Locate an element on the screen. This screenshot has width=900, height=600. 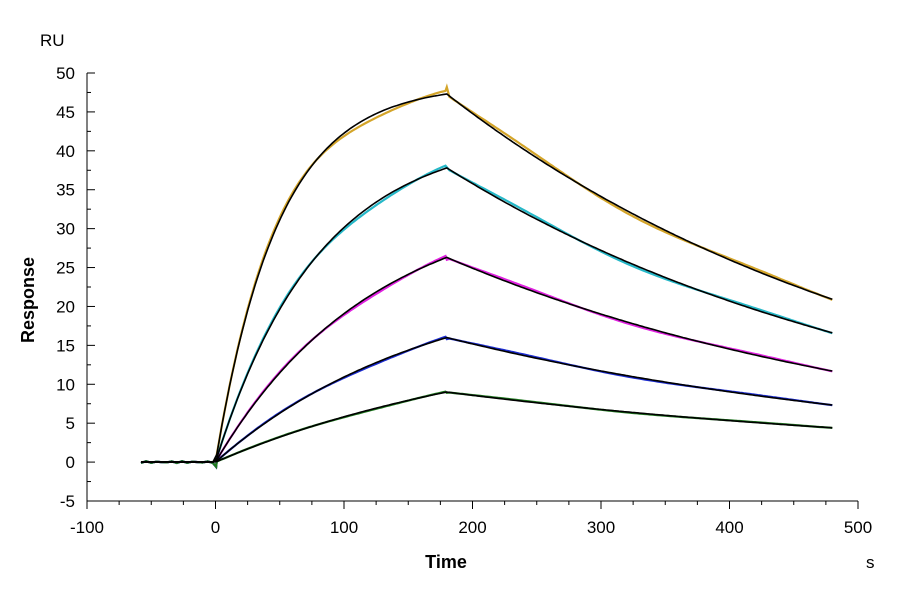
x-tick-label: 0 is located at coordinates (215, 527).